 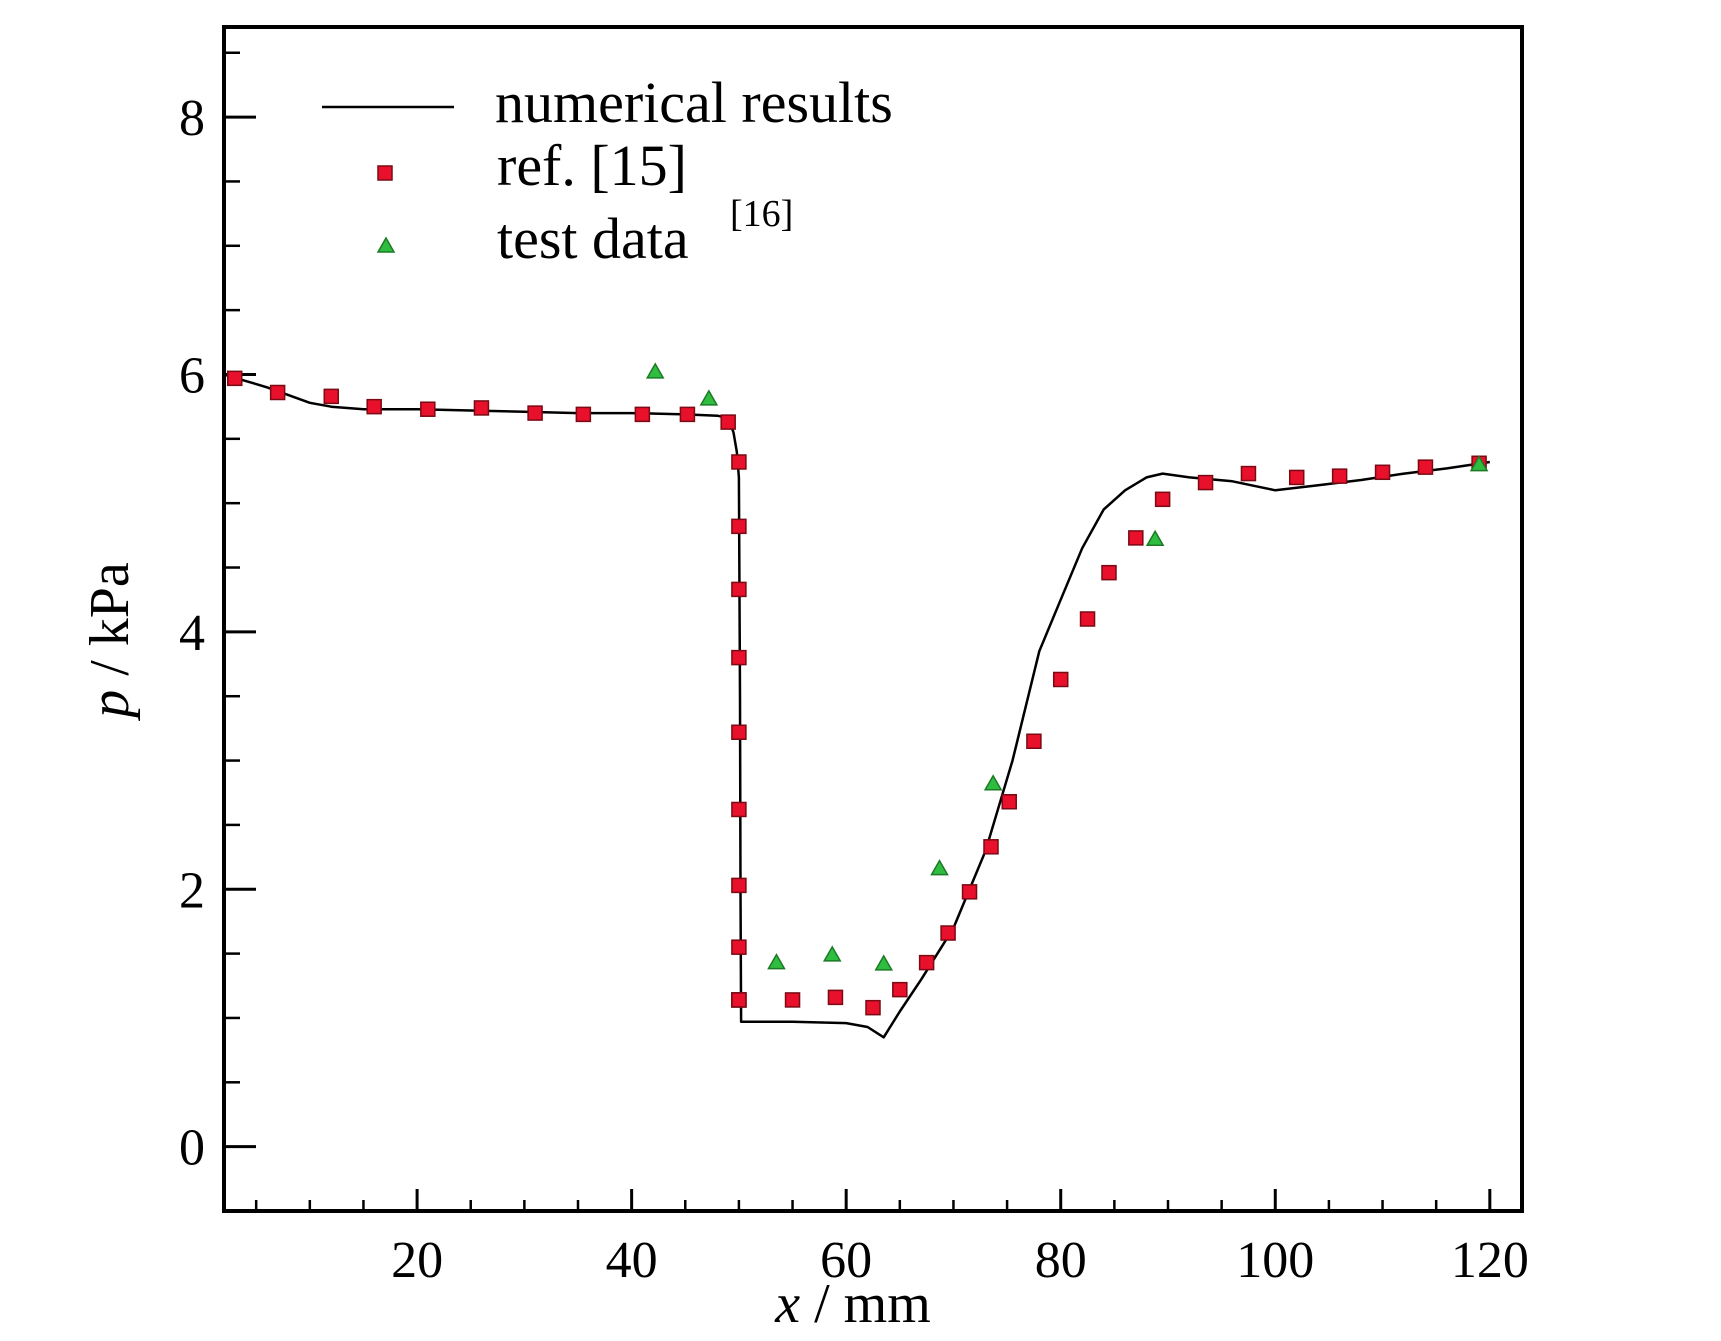 What do you see at coordinates (1275, 1260) in the screenshot?
I see `x-tick-label: 100` at bounding box center [1275, 1260].